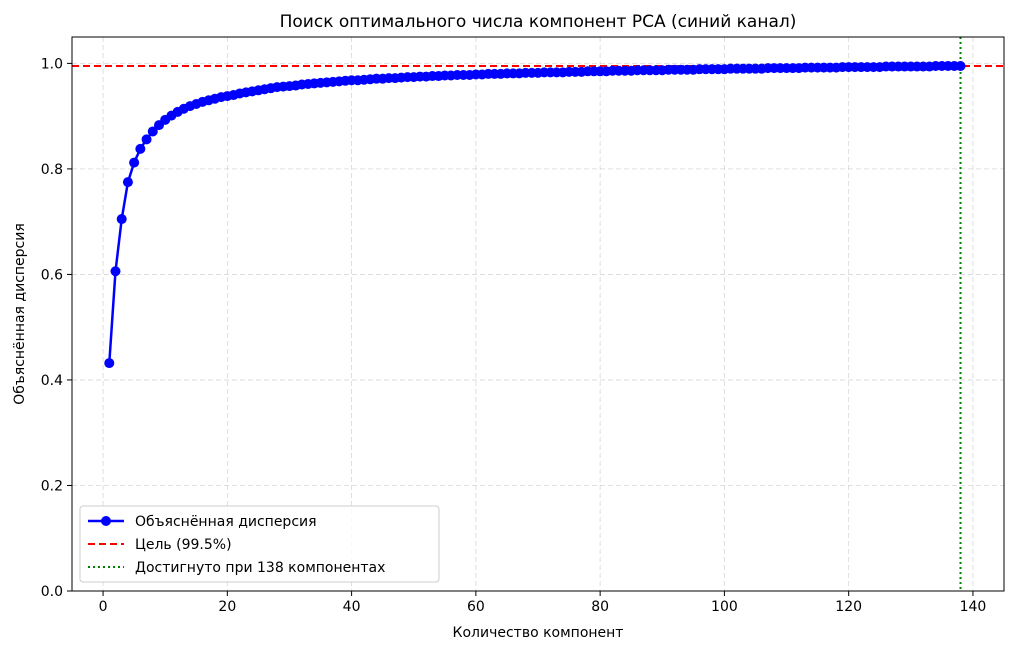 The width and height of the screenshot is (1014, 655). Describe the element at coordinates (724, 607) in the screenshot. I see `x-tick-label: 100` at that location.